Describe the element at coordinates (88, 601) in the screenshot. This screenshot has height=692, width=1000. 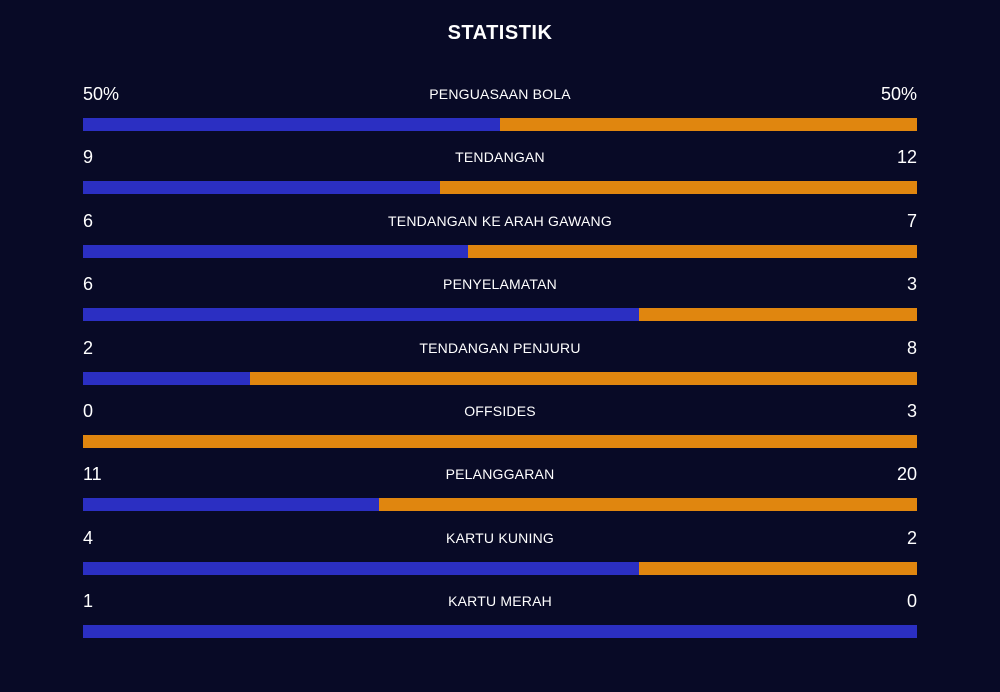
I see `home-value: 1` at that location.